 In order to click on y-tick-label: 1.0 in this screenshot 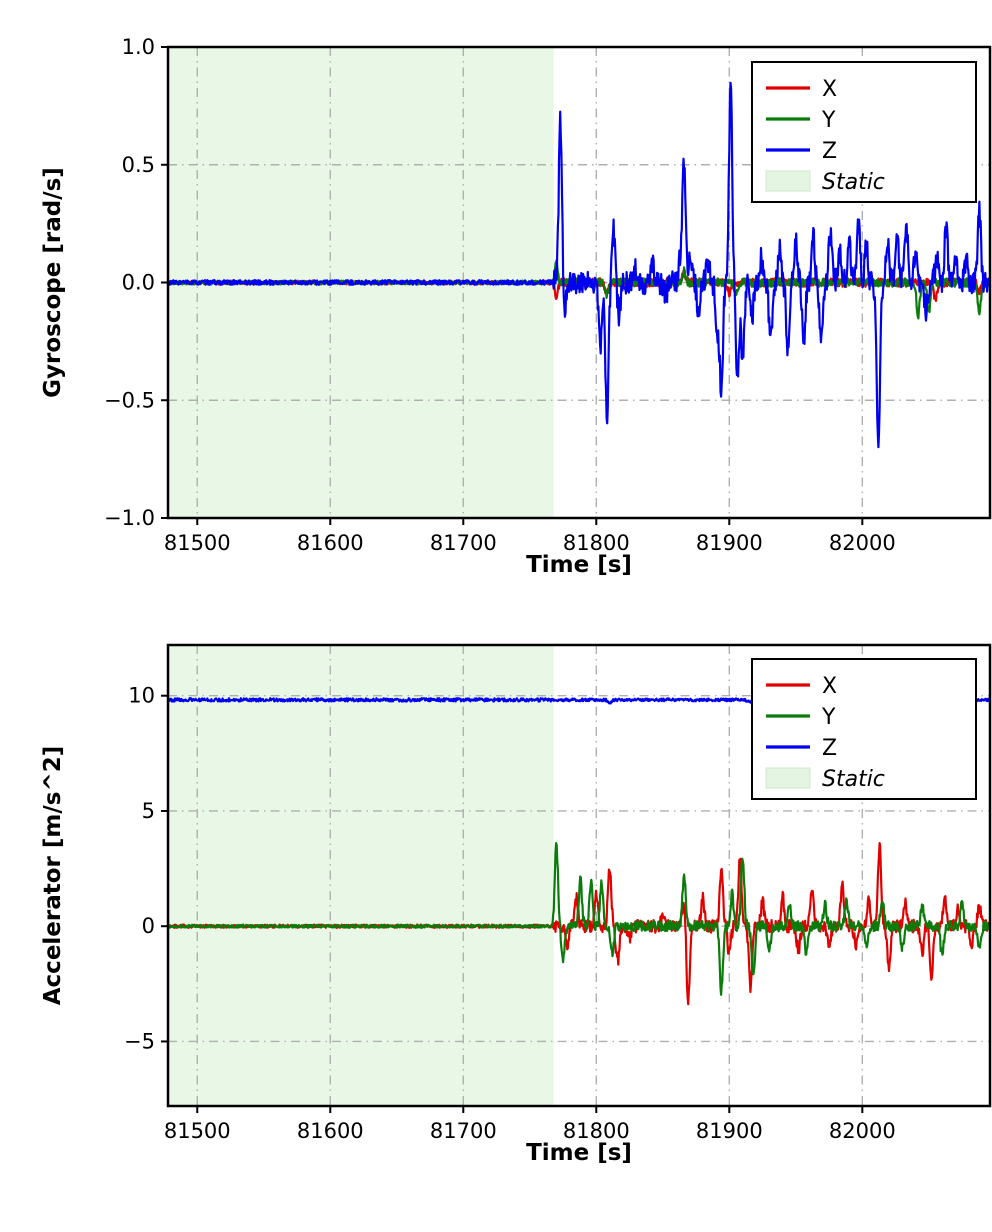, I will do `click(138, 47)`.